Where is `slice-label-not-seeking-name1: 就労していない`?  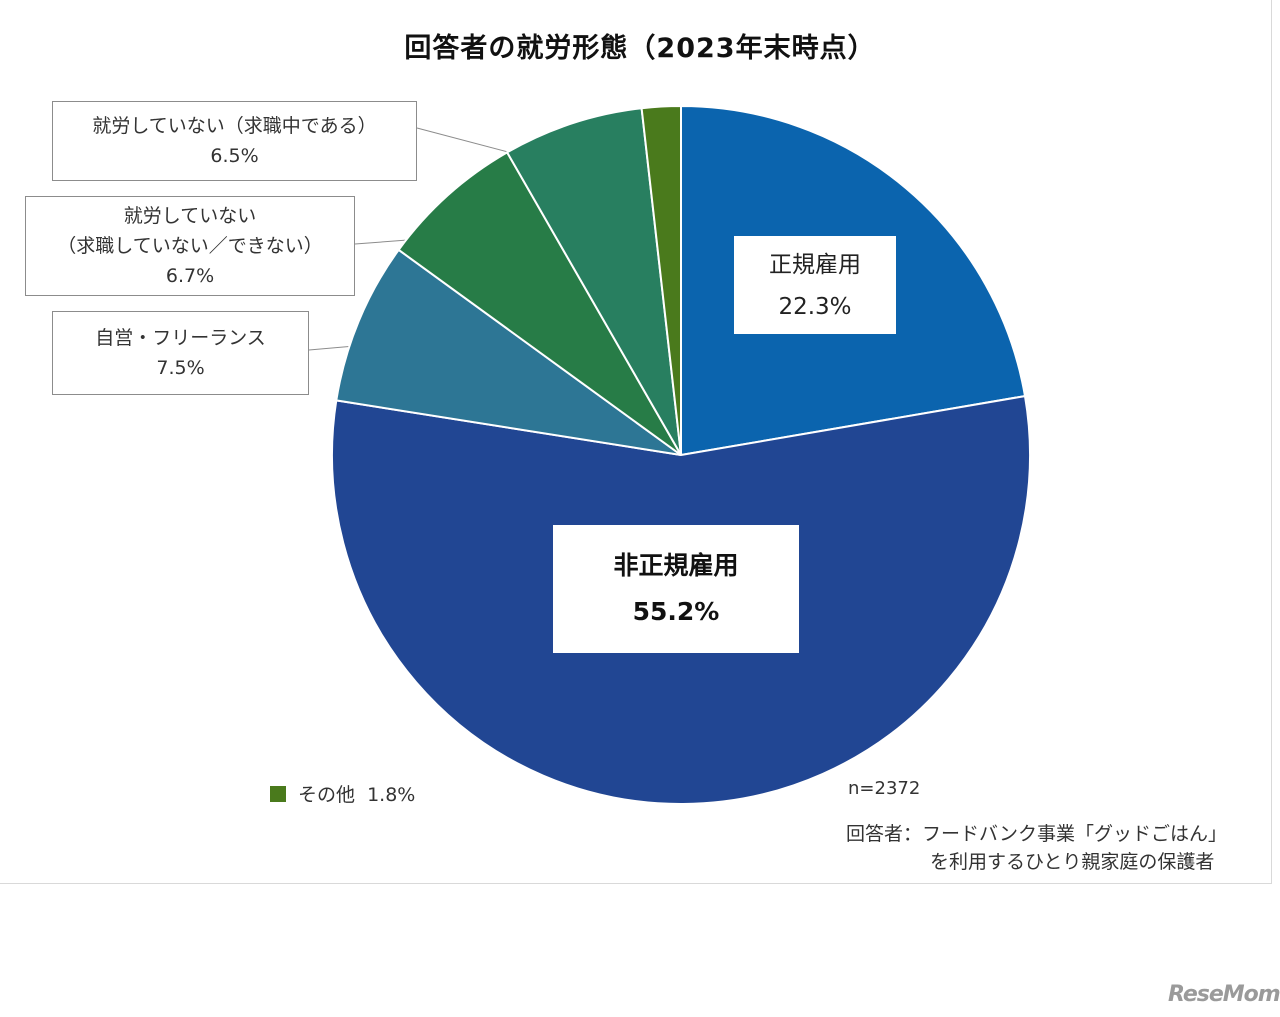
slice-label-not-seeking-name1: 就労していない is located at coordinates (190, 216).